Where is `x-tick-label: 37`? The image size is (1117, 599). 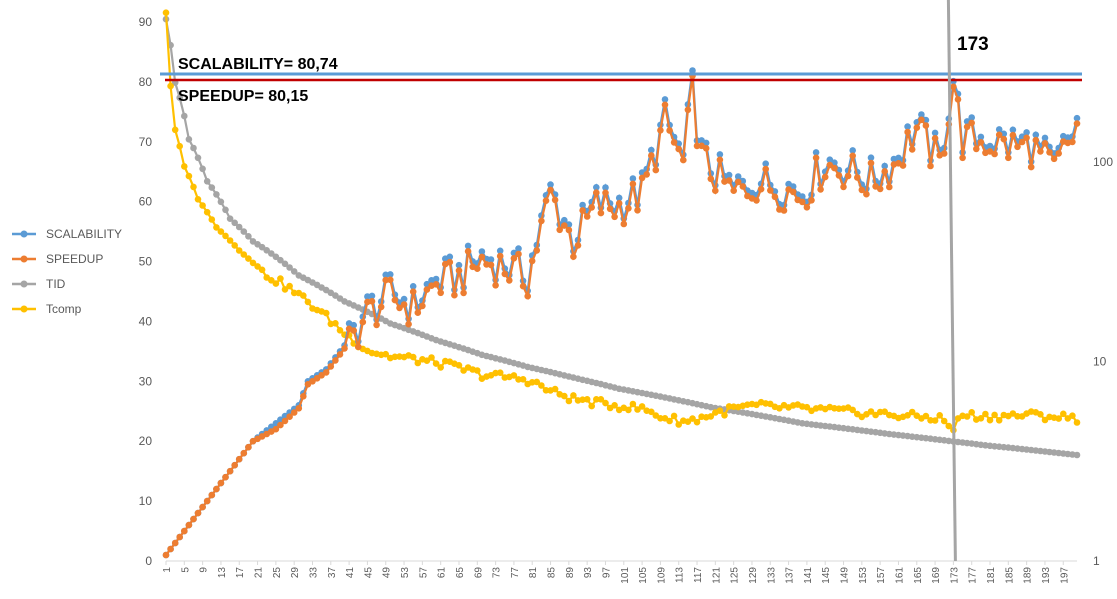 x-tick-label: 37 is located at coordinates (332, 573).